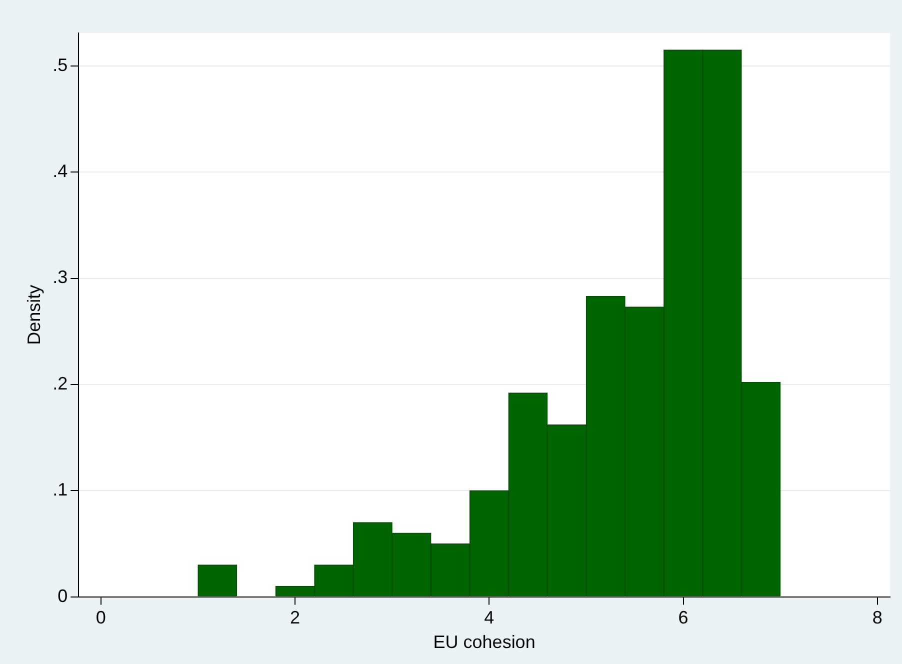 The image size is (902, 664). What do you see at coordinates (60, 277) in the screenshot?
I see `y-tick-label: .3` at bounding box center [60, 277].